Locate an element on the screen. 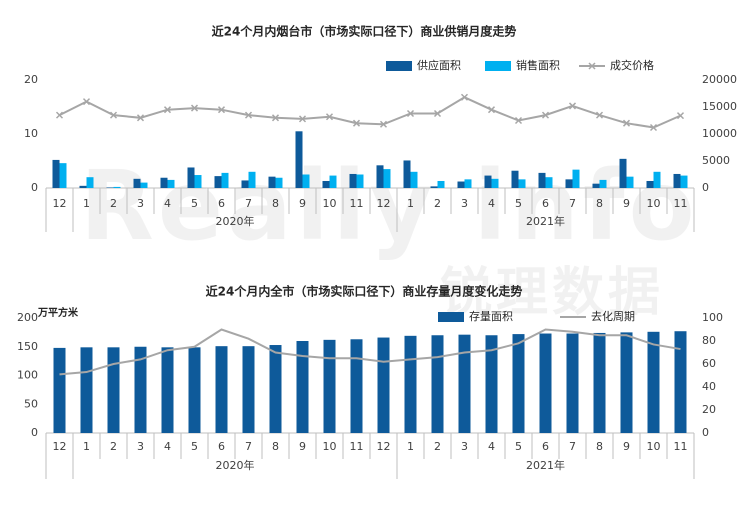  legend-label-成交价格: 成交价格 is located at coordinates (632, 65).